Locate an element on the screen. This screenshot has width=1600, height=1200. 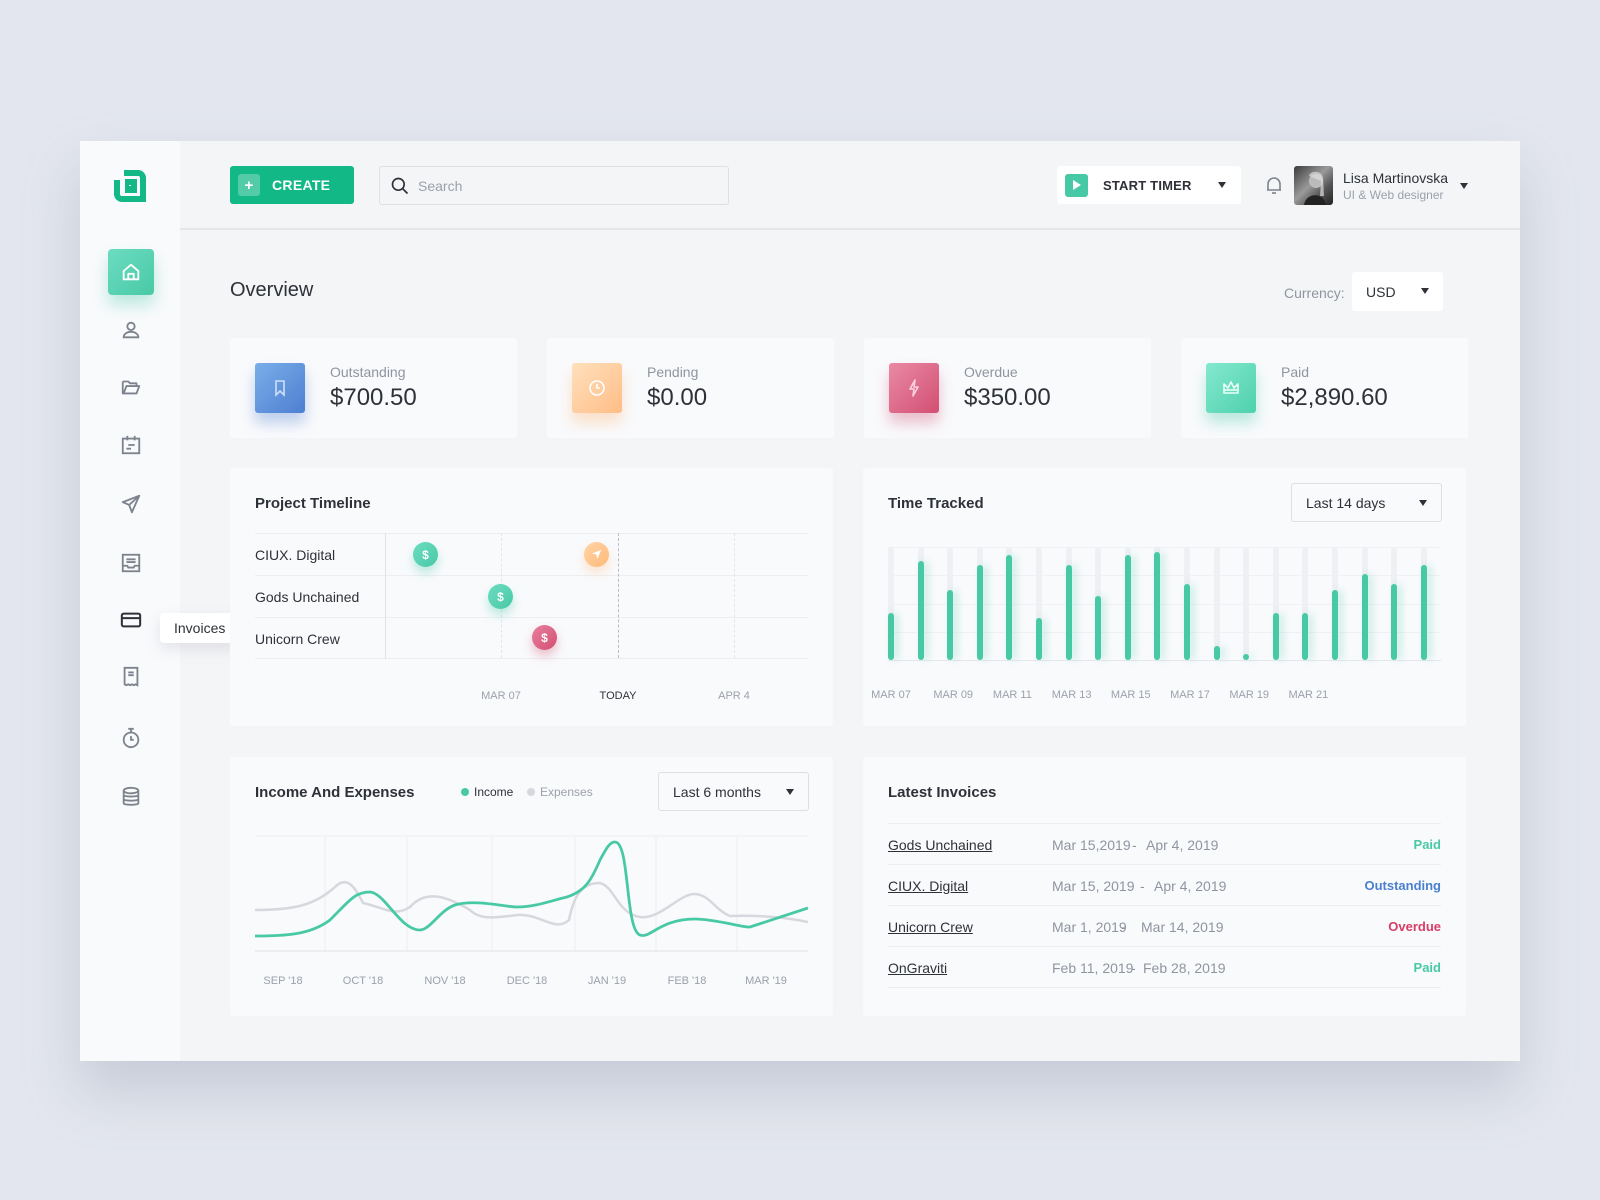
legend-label: Income is located at coordinates (494, 792).